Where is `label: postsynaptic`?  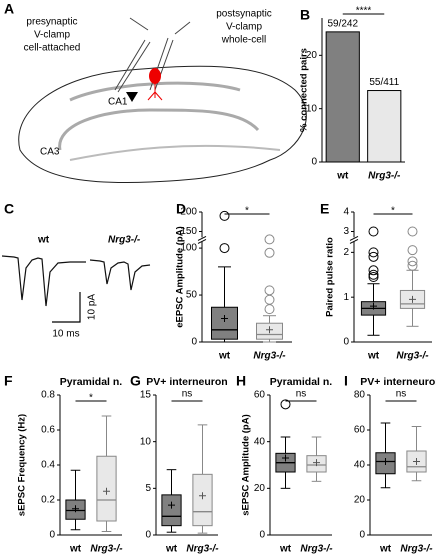
label: postsynaptic is located at coordinates (244, 14).